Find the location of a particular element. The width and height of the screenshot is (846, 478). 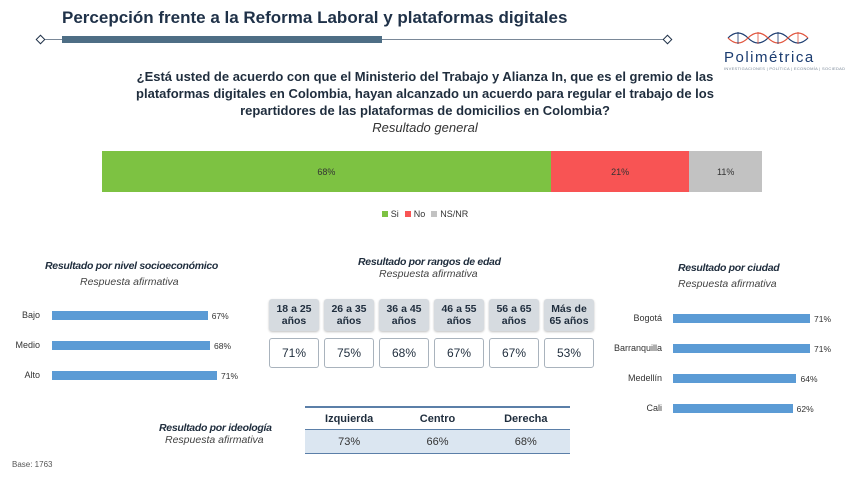

bar-category-label: Medellín is located at coordinates (644, 378).